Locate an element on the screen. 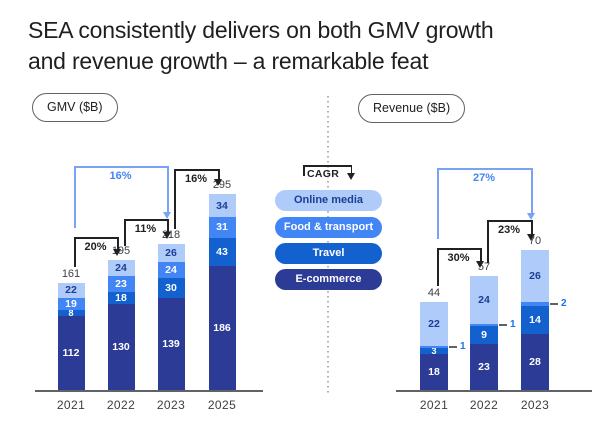 This screenshot has height=434, width=600. revenue-cagr-value: 30% is located at coordinates (458, 257).